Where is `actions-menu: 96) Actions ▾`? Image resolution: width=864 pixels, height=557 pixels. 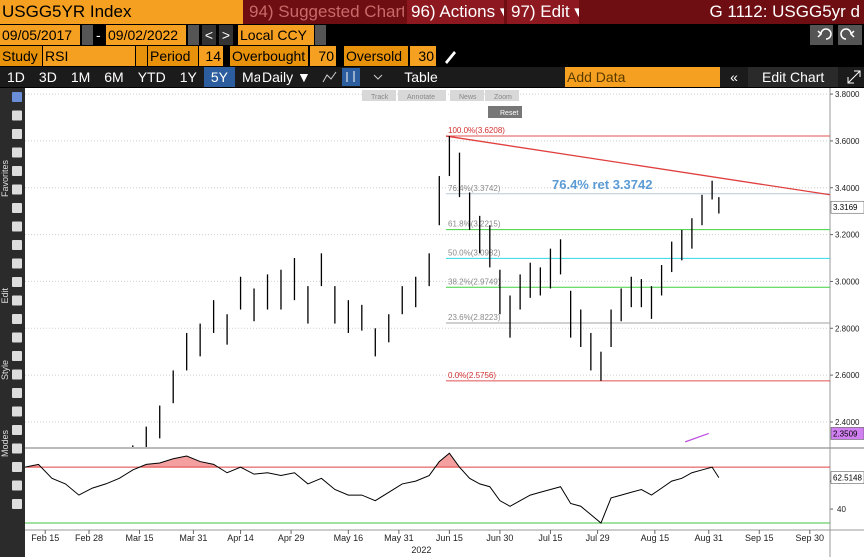
actions-menu: 96) Actions ▾ is located at coordinates (455, 12).